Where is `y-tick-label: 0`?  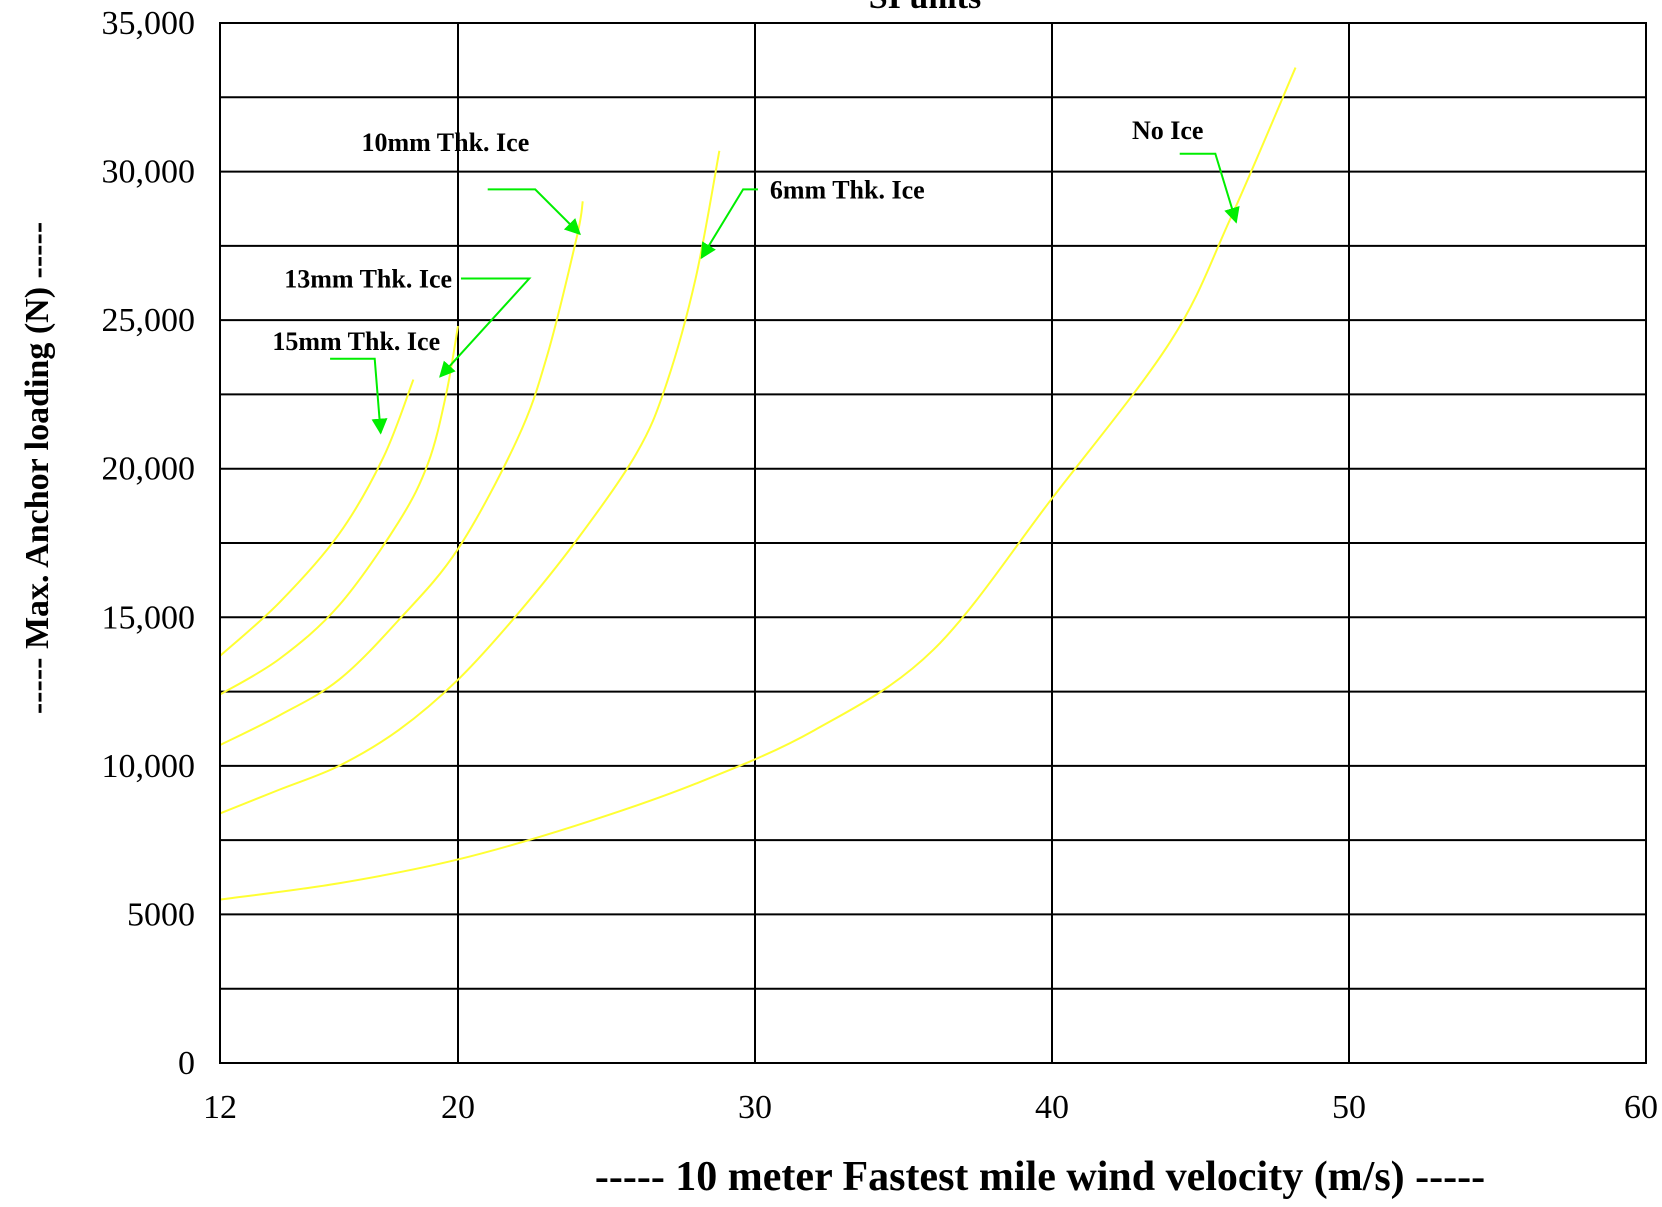 y-tick-label: 0 is located at coordinates (186, 1063).